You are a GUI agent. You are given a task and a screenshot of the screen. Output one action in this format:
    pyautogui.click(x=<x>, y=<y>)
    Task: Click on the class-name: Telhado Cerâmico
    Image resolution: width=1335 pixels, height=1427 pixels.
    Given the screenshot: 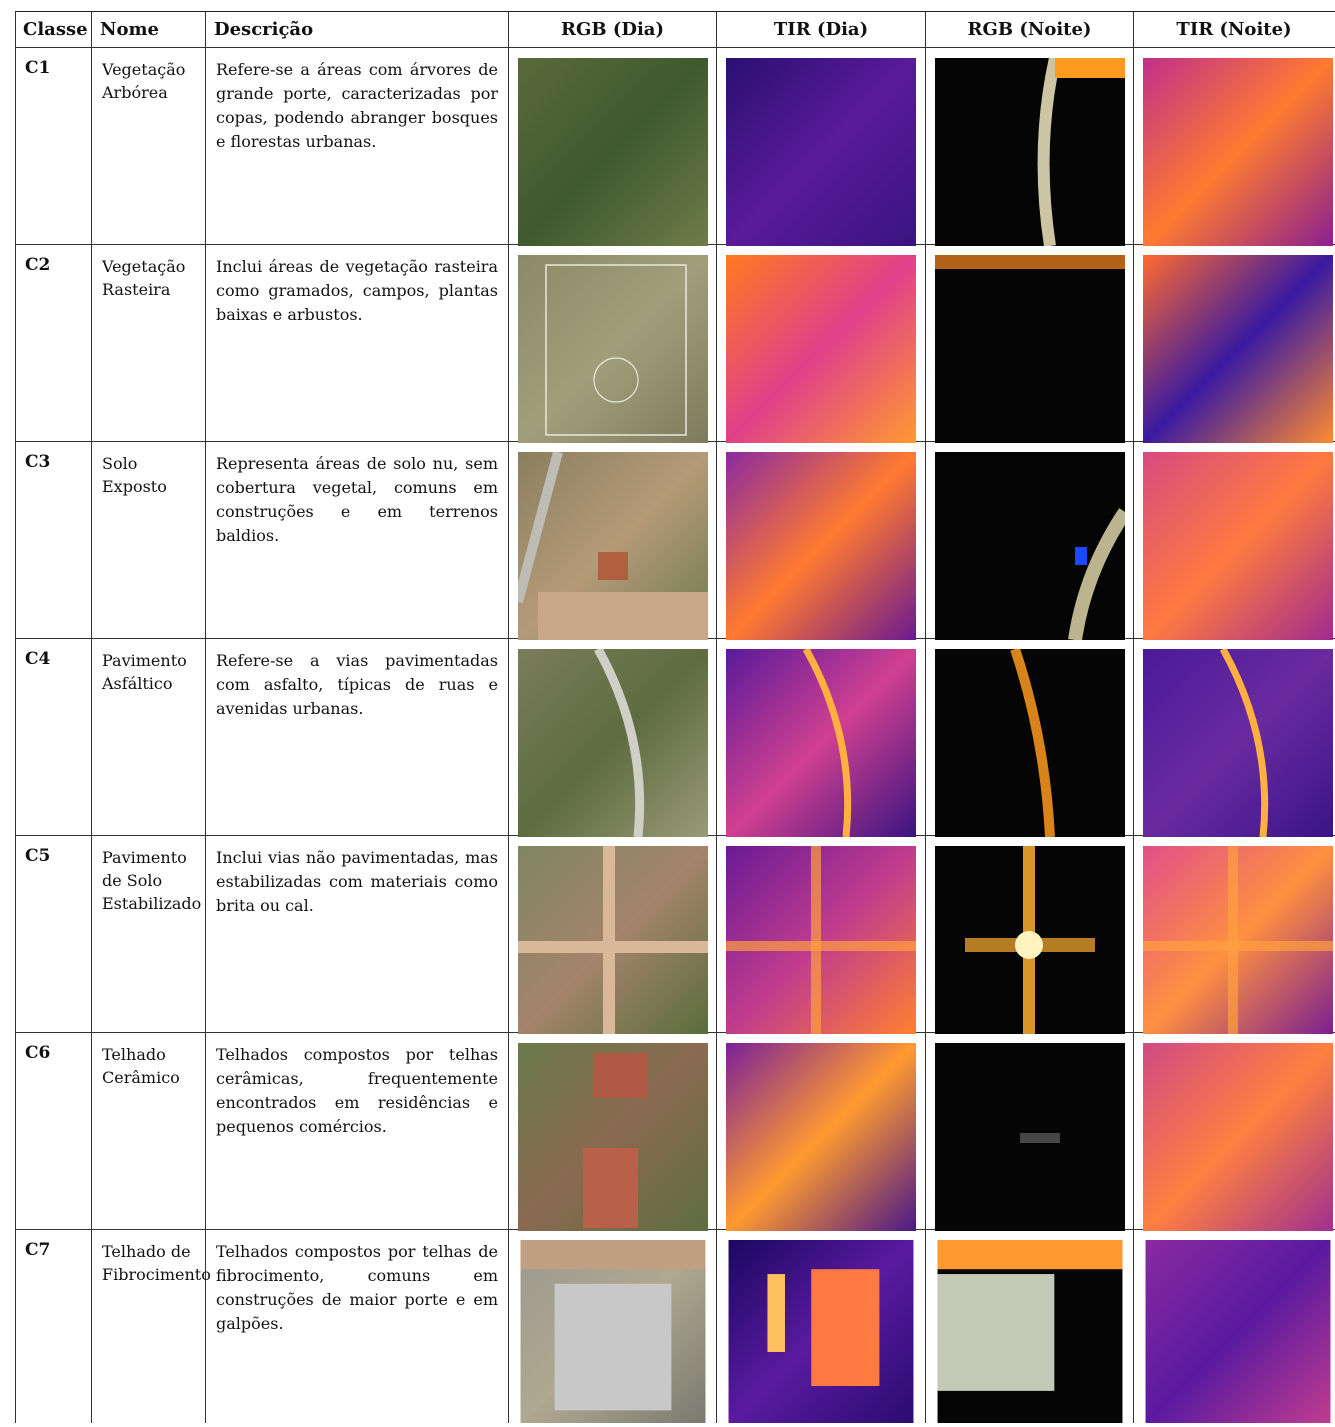 What is the action you would take?
    pyautogui.click(x=141, y=1066)
    